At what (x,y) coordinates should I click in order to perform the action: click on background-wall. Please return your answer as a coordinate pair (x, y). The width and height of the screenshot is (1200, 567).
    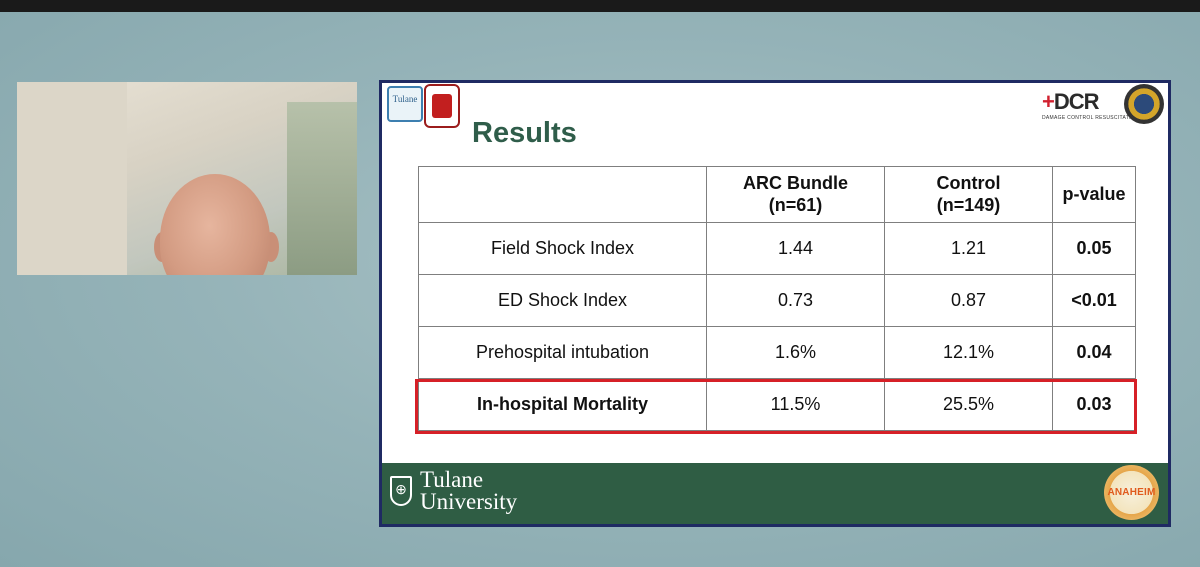
    Looking at the image, I should click on (72, 178).